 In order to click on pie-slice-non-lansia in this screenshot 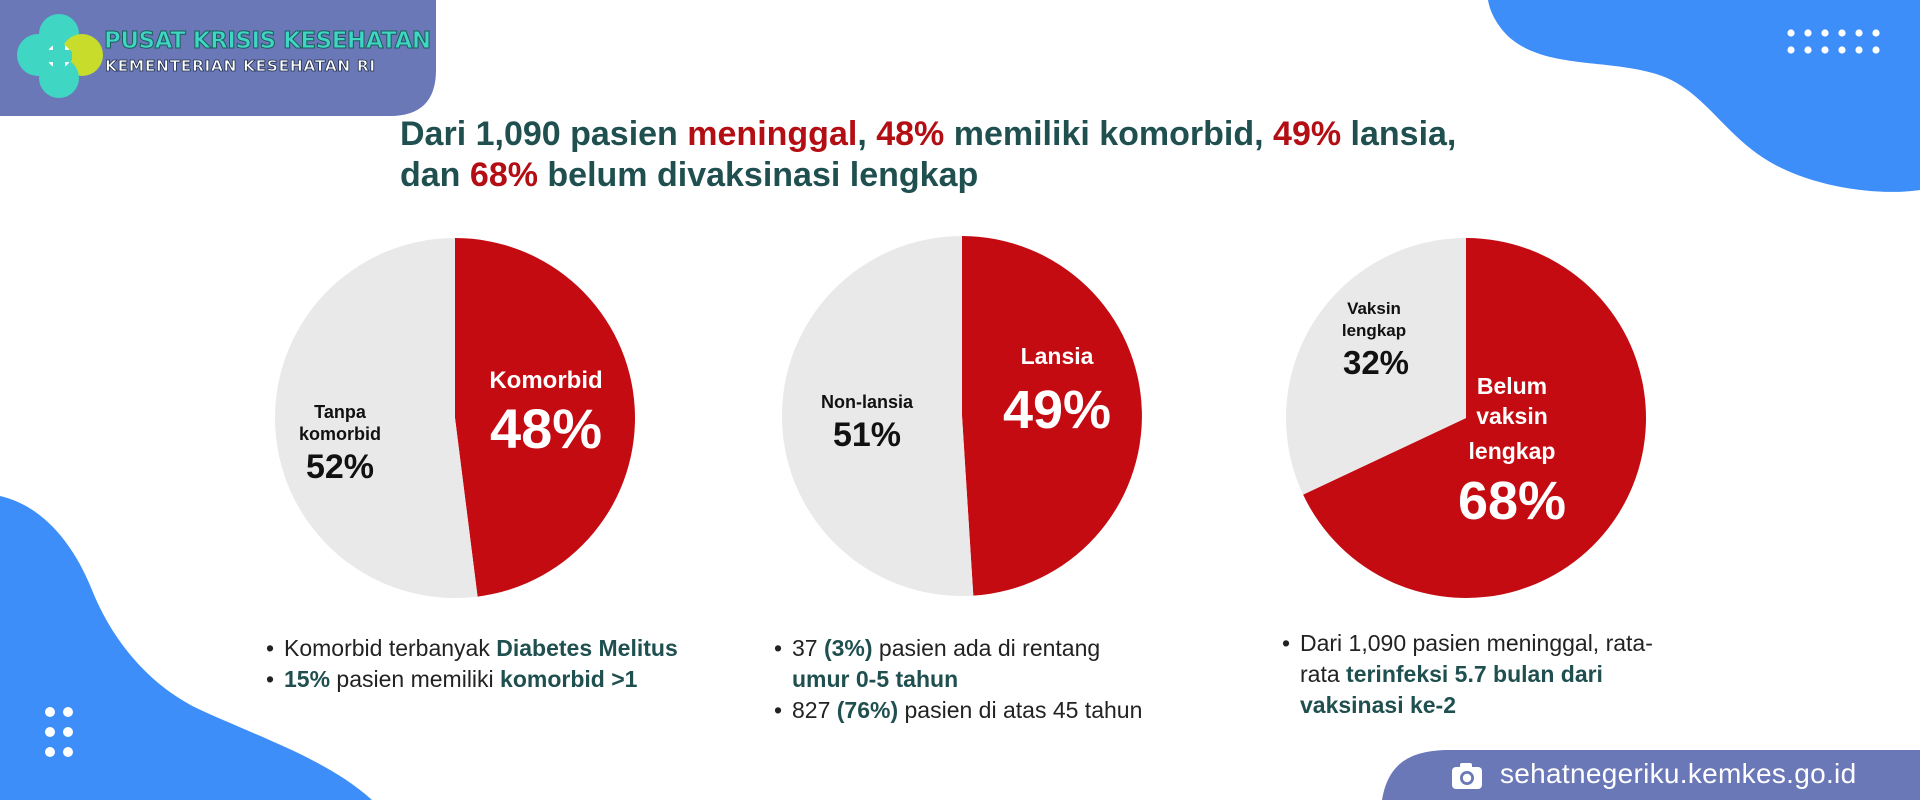, I will do `click(877, 415)`.